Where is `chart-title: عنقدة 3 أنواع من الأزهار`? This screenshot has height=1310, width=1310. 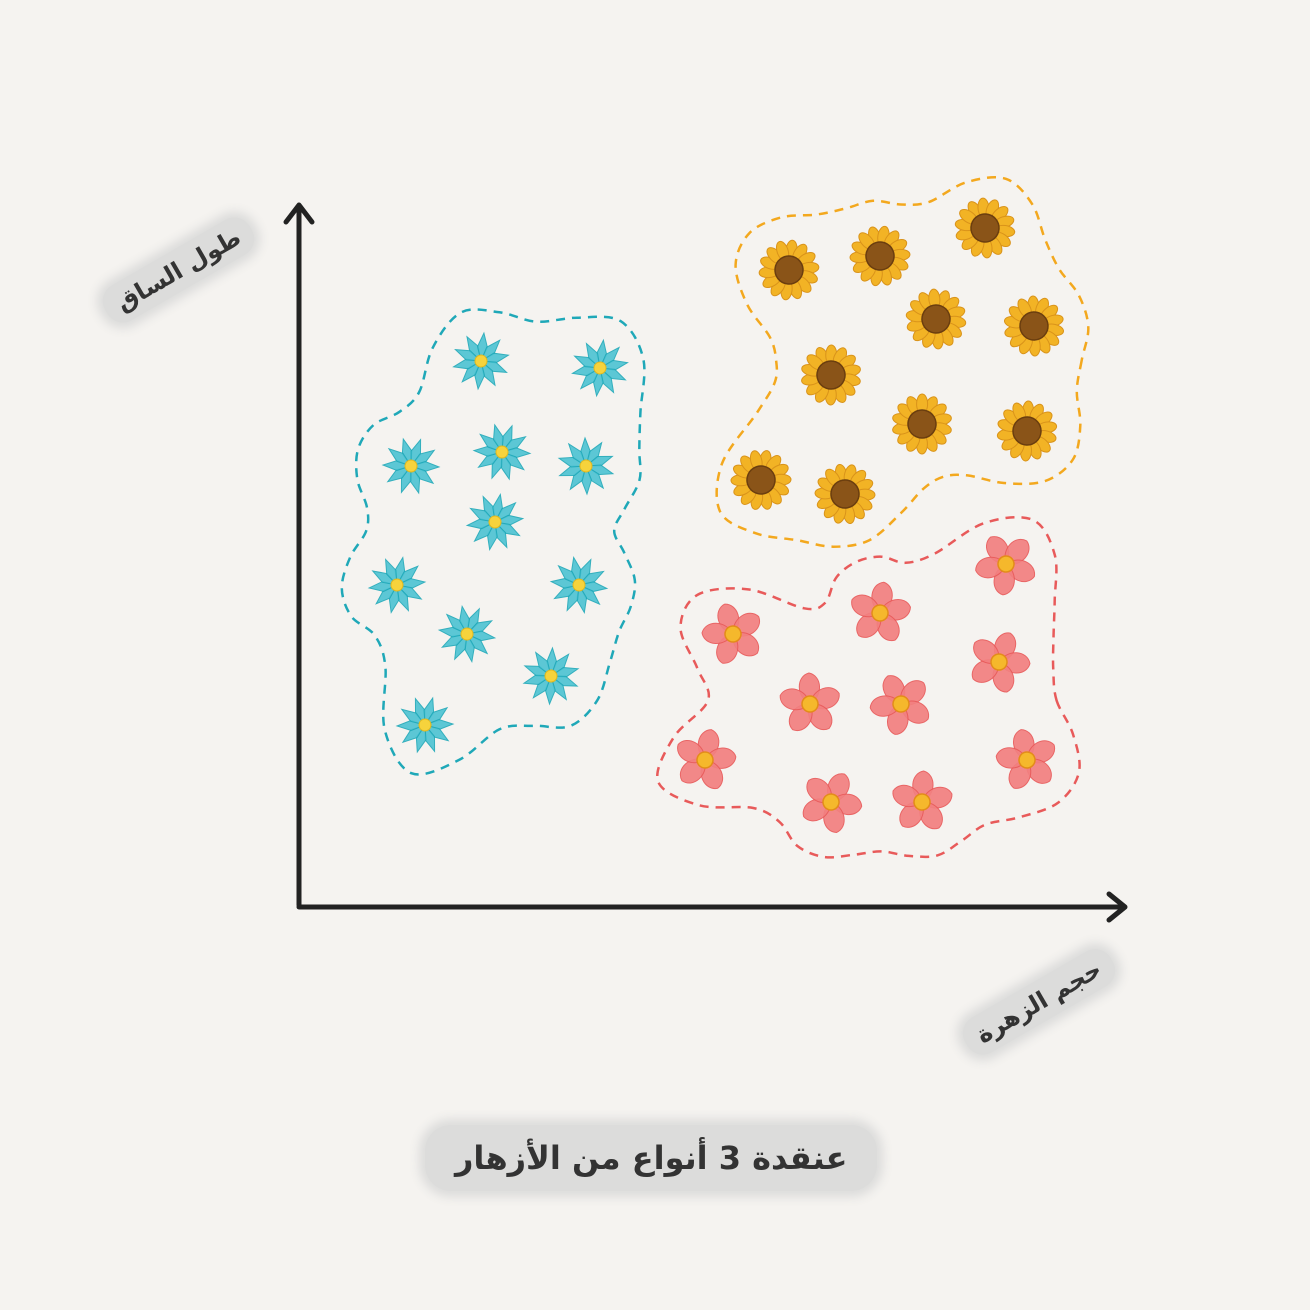
chart-title: عنقدة 3 أنواع من الأزهار is located at coordinates (651, 1158).